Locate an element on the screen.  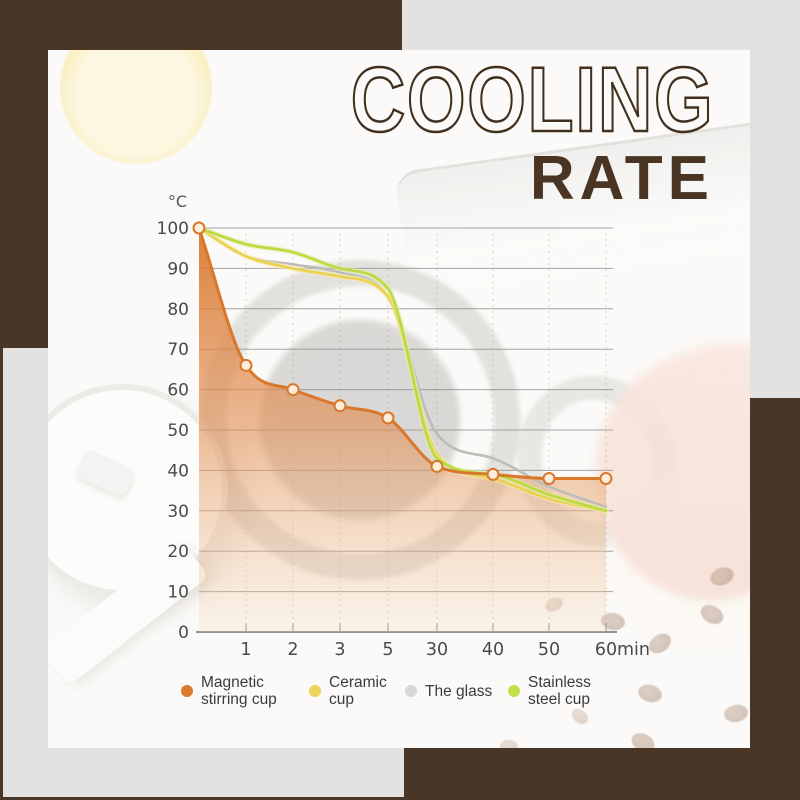
legend-swatch-glass-icon is located at coordinates (411, 691).